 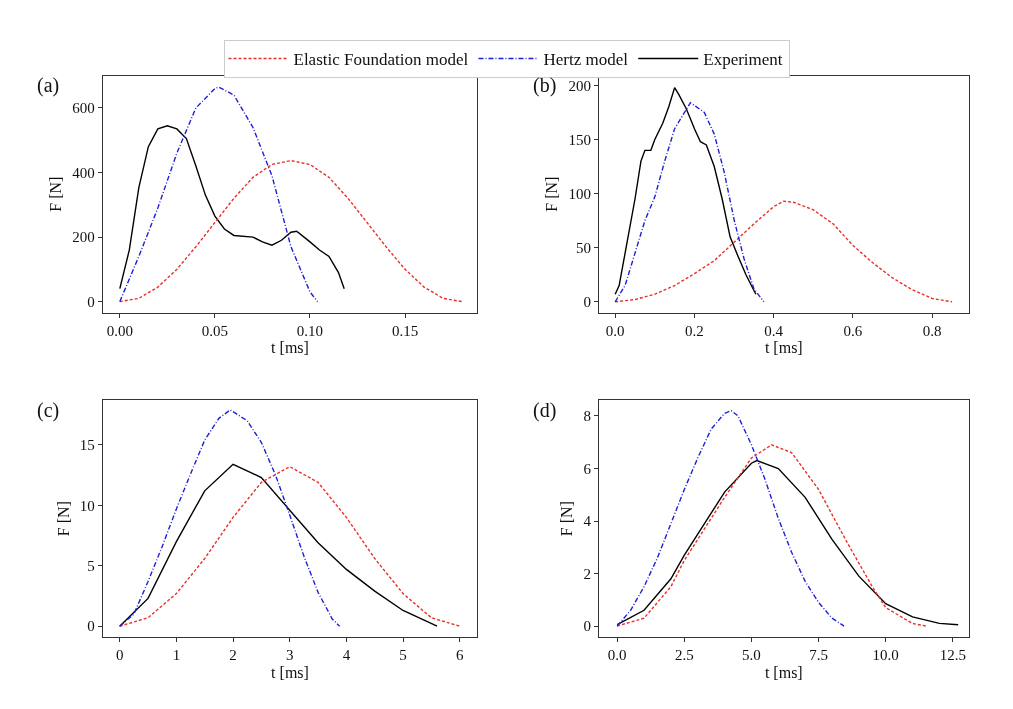 What do you see at coordinates (87, 505) in the screenshot?
I see `y-tick-label: 10` at bounding box center [87, 505].